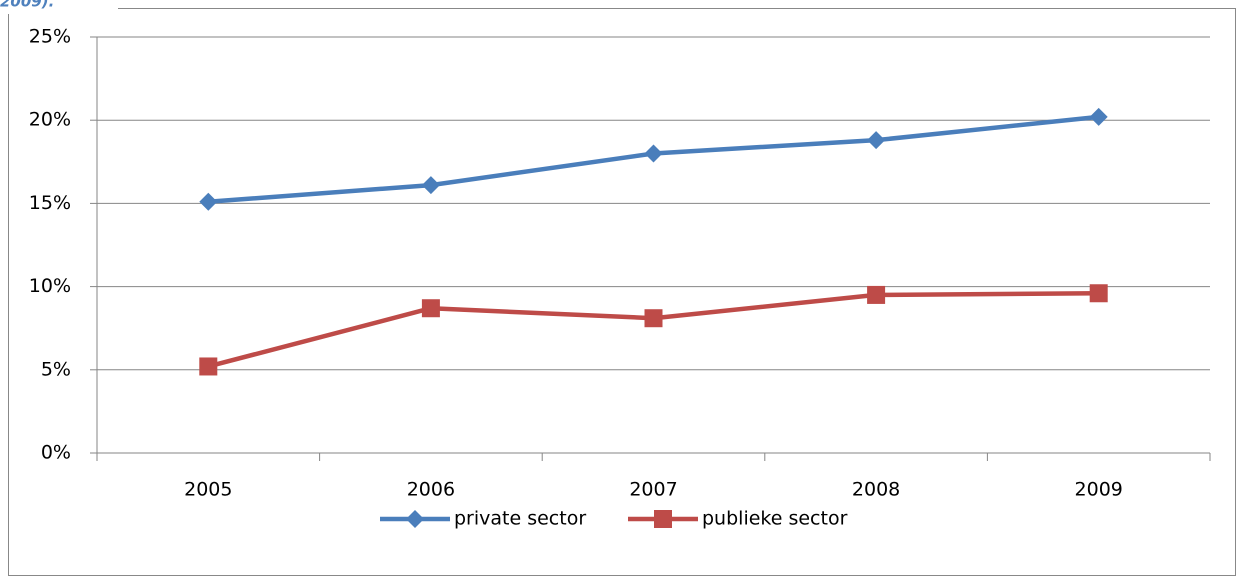 This screenshot has width=1236, height=576. I want to click on y-tick-label: 25%, so click(50, 37).